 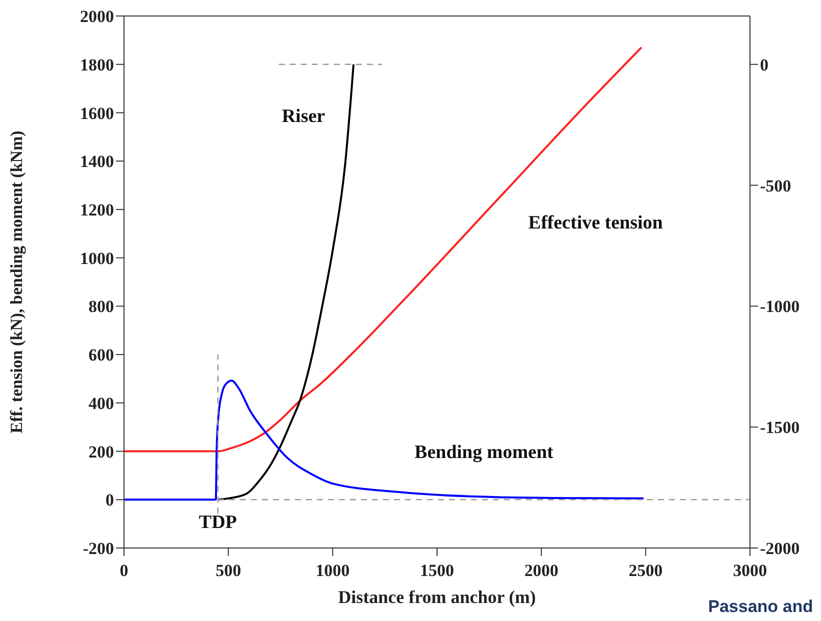 I want to click on x-tick-label: 1500, so click(x=437, y=570).